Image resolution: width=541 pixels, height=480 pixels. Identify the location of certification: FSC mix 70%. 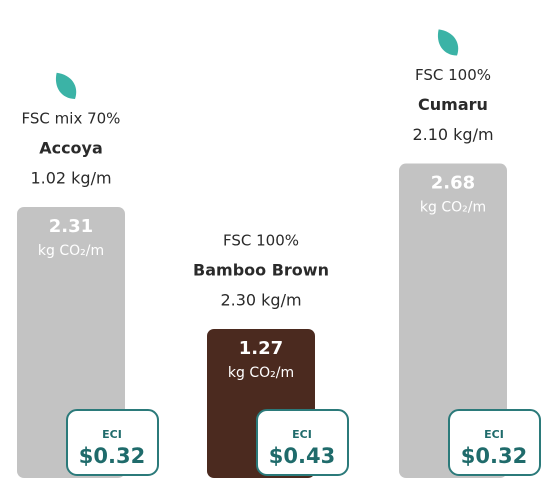
(71, 118).